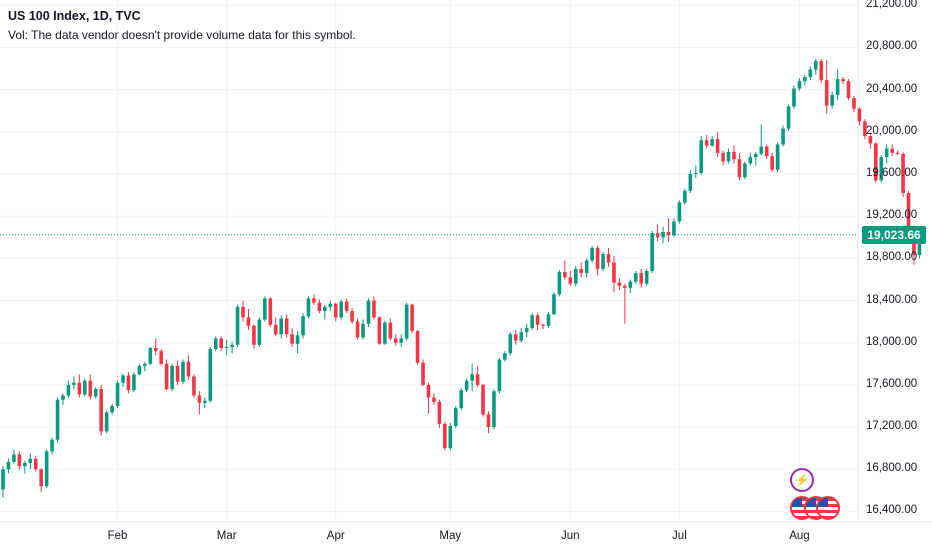 The width and height of the screenshot is (932, 550). What do you see at coordinates (828, 508) in the screenshot?
I see `us-flag-icon` at bounding box center [828, 508].